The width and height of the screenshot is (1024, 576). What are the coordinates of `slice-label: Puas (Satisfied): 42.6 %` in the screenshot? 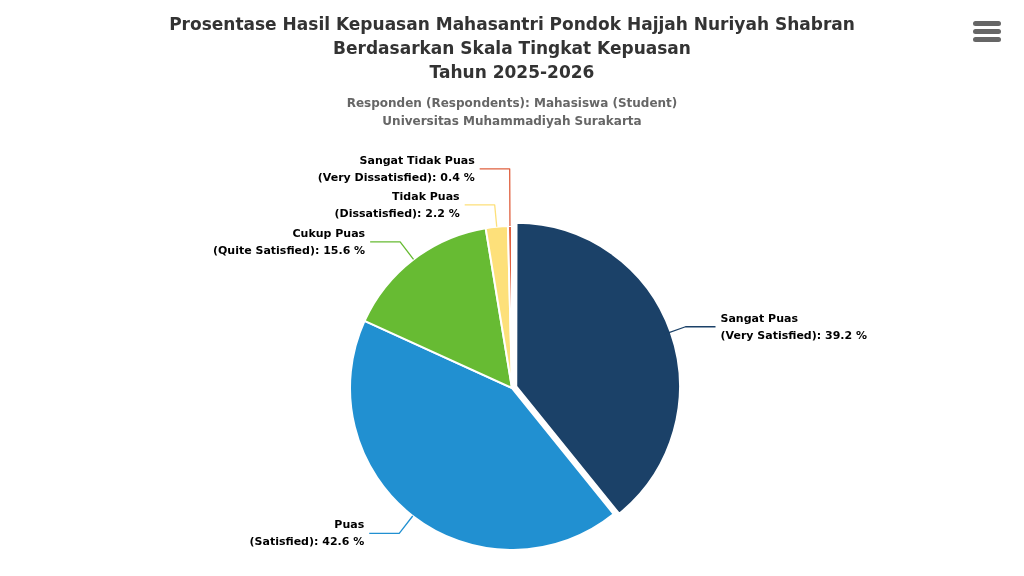 It's located at (307, 533).